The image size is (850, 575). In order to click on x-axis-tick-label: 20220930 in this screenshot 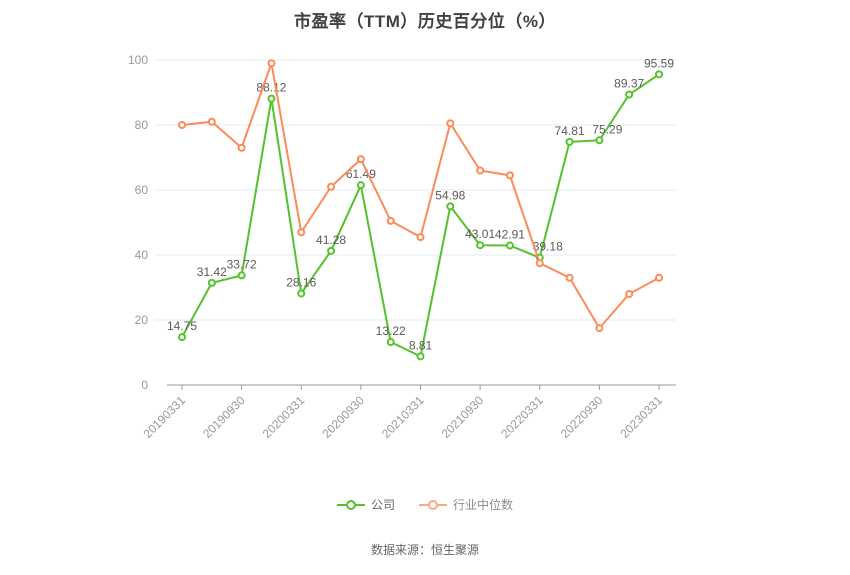, I will do `click(582, 417)`.